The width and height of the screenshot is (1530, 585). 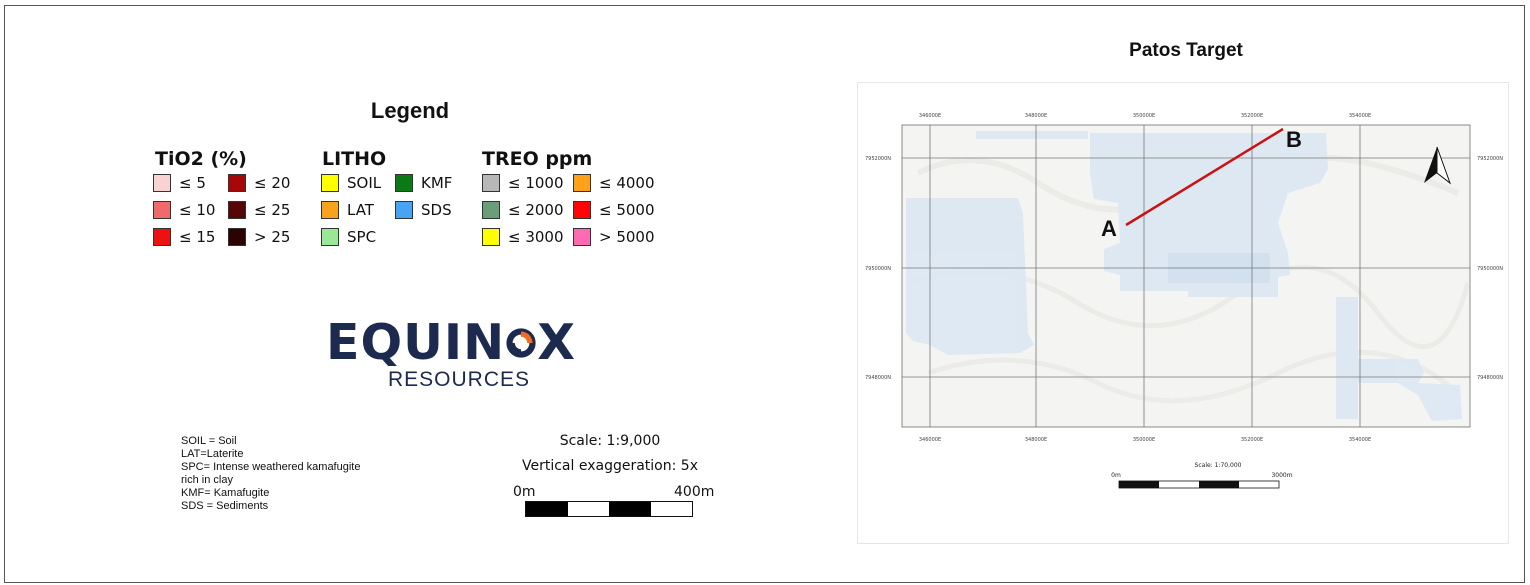 What do you see at coordinates (272, 237) in the screenshot?
I see `legend-label: > 25` at bounding box center [272, 237].